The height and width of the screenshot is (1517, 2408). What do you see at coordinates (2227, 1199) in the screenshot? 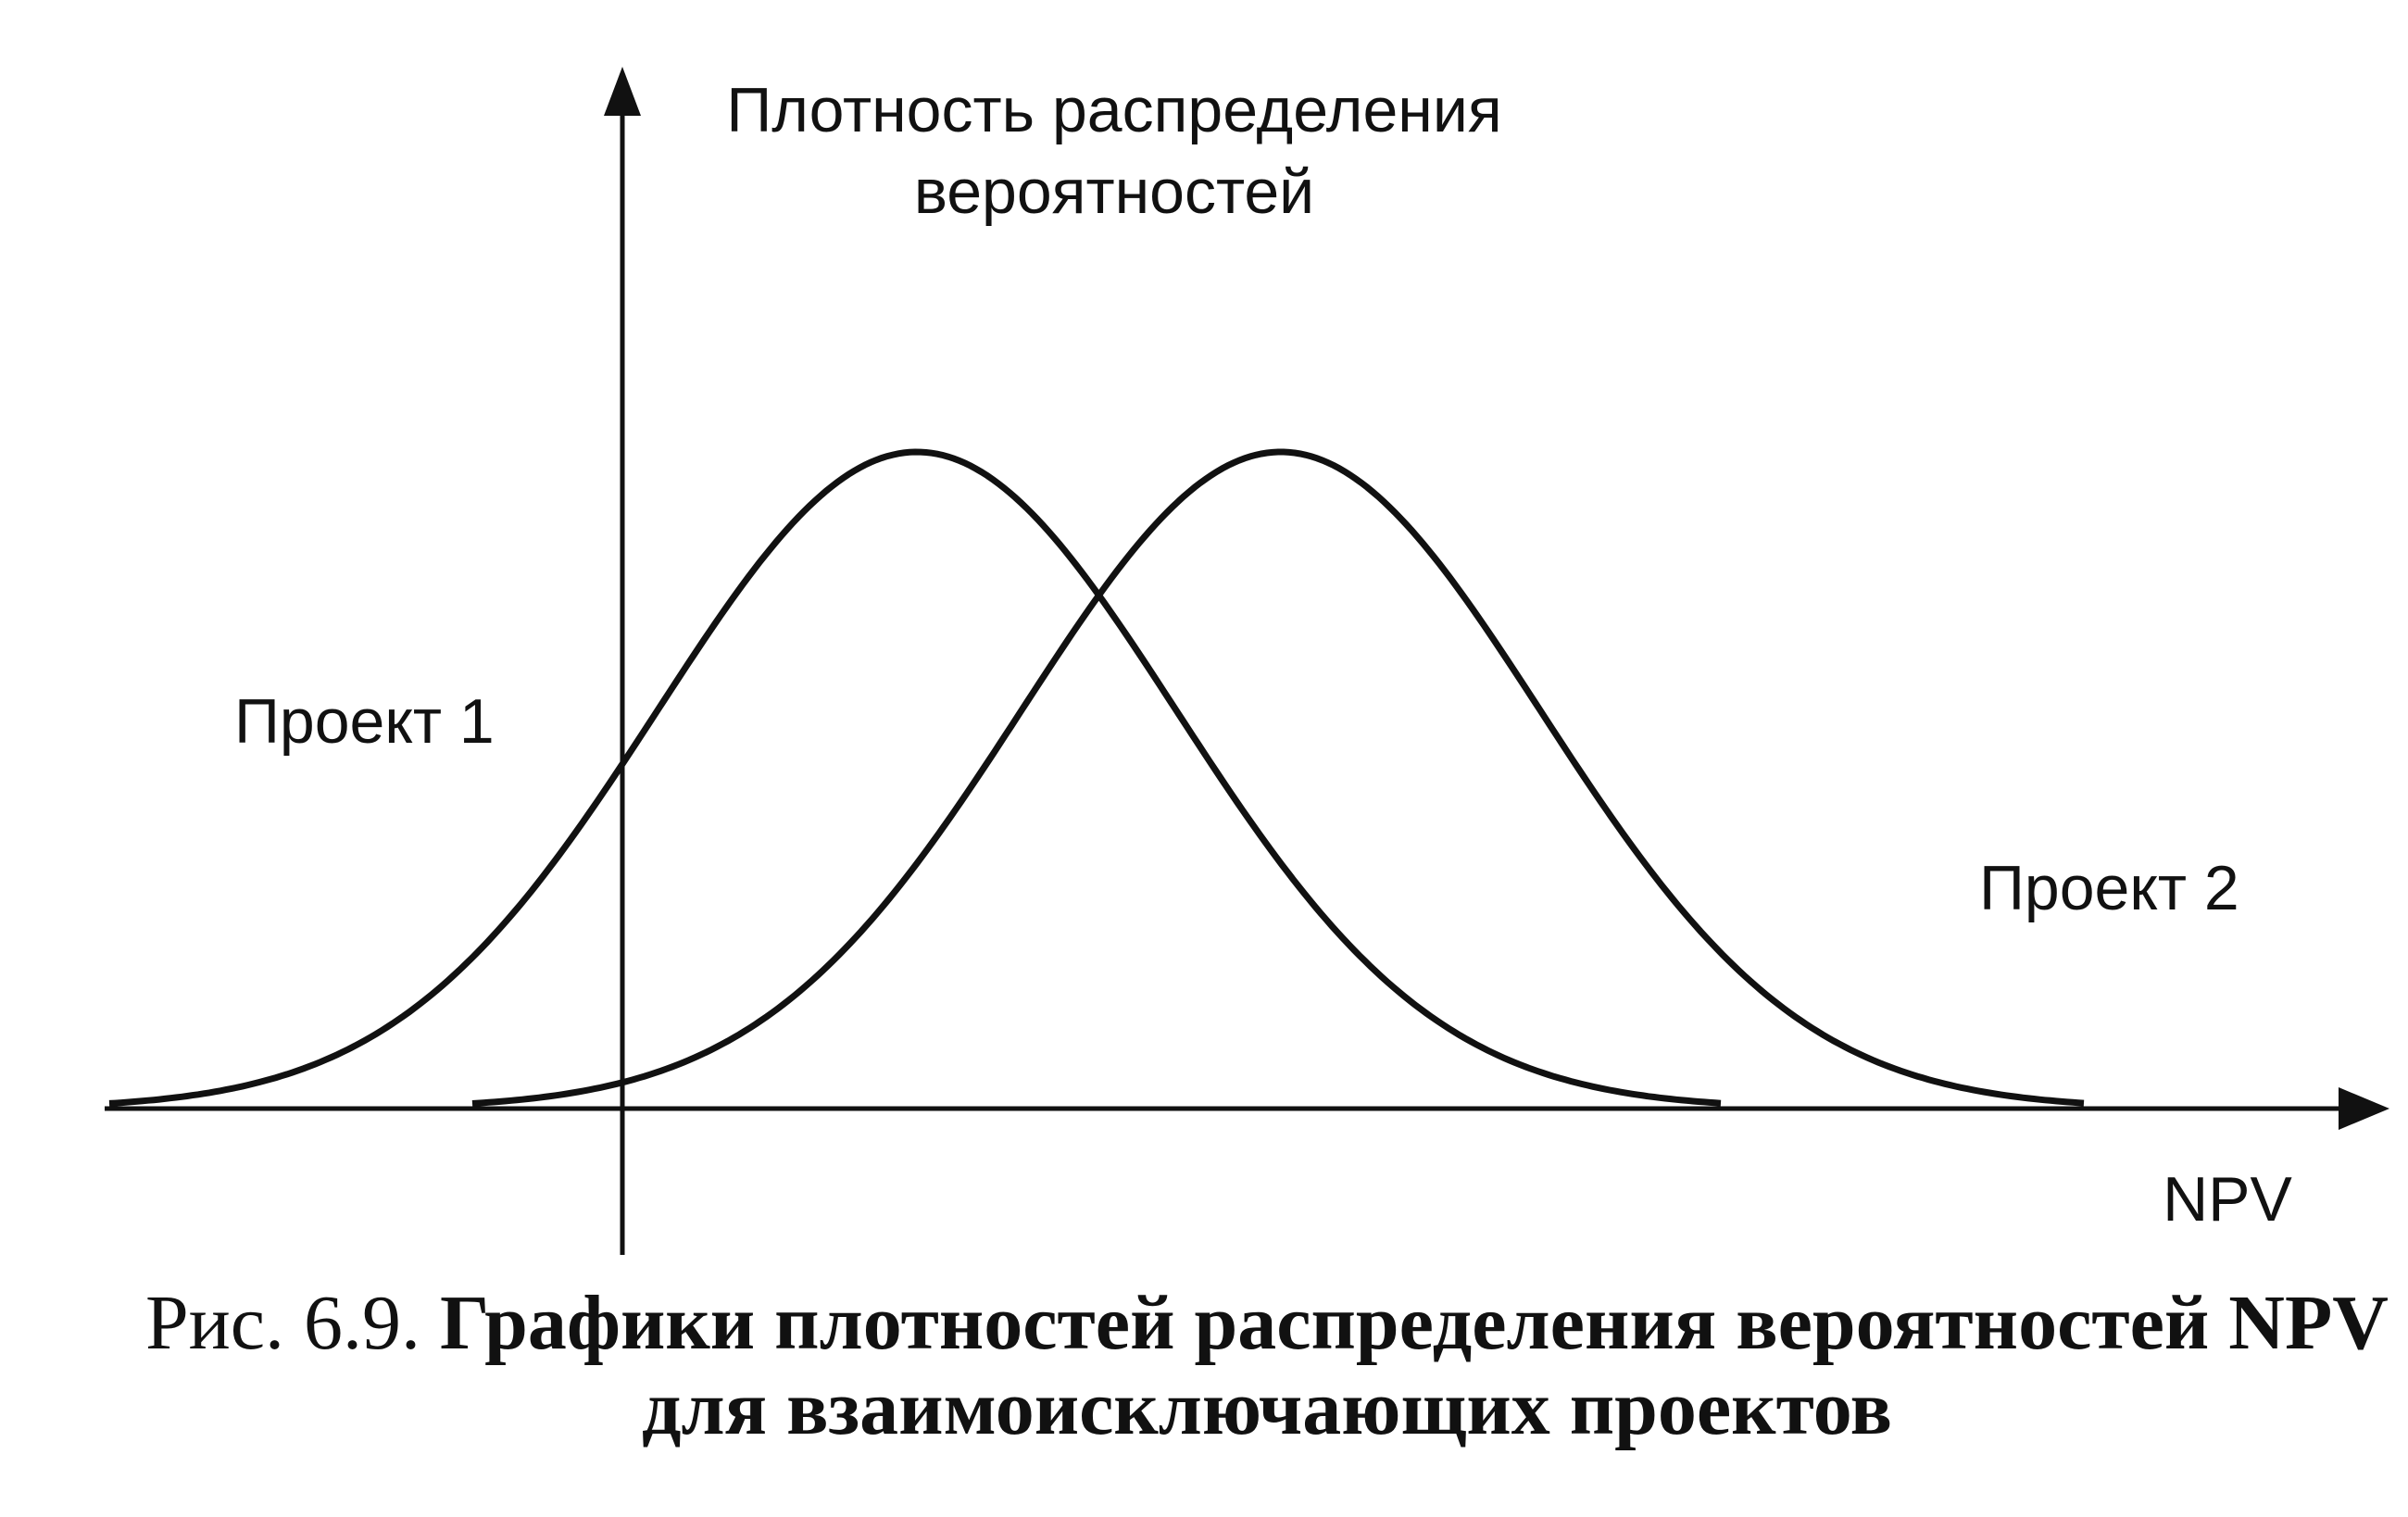
I see `x-axis-label: NPV` at bounding box center [2227, 1199].